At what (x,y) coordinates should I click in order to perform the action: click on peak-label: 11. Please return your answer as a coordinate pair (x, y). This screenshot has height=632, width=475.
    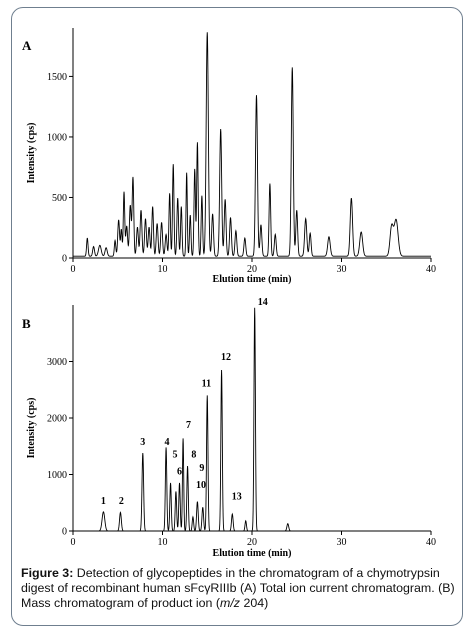
    Looking at the image, I should click on (206, 383).